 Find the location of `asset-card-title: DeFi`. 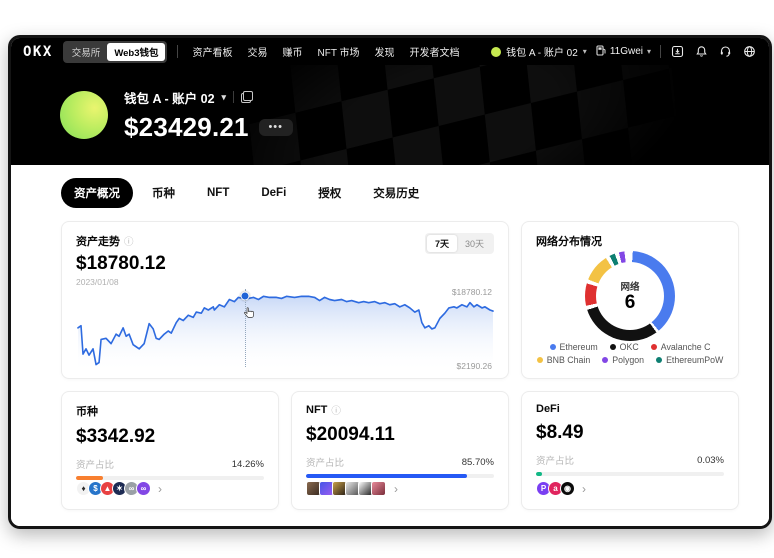

asset-card-title: DeFi is located at coordinates (548, 409).